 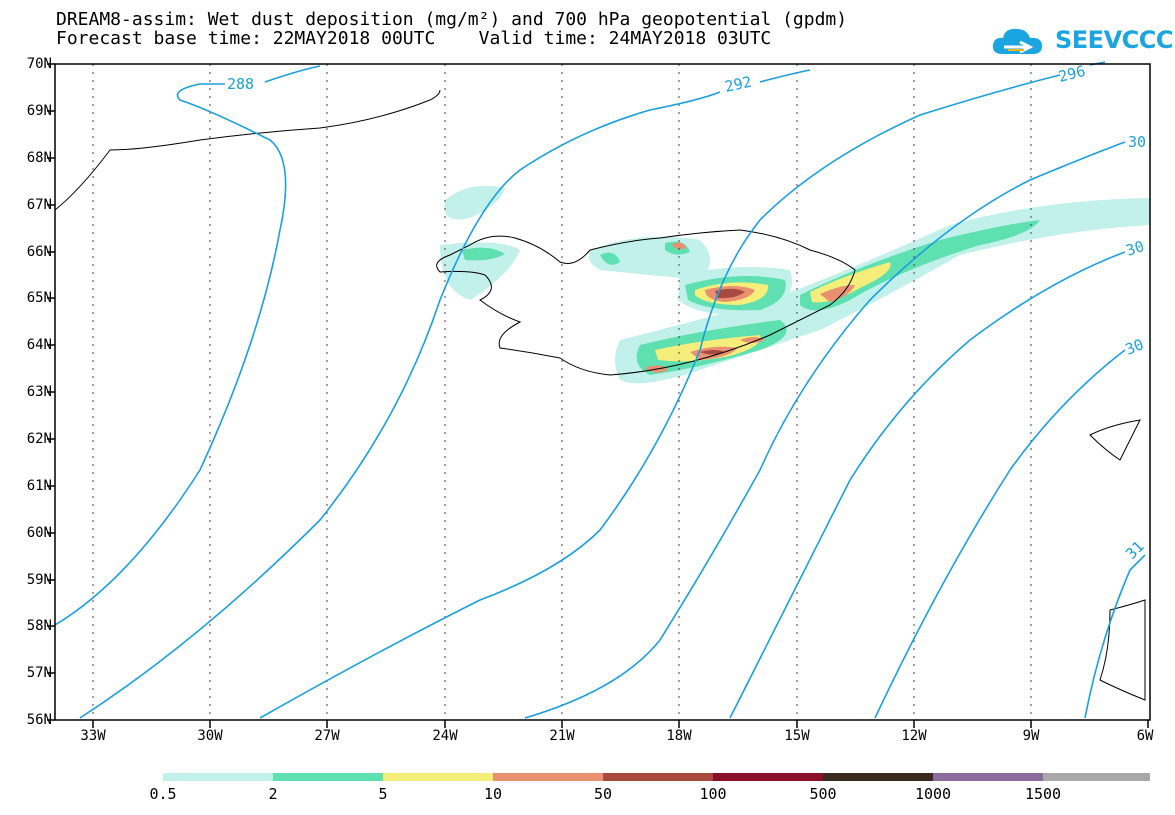 I want to click on lon-label: 12W, so click(x=914, y=736).